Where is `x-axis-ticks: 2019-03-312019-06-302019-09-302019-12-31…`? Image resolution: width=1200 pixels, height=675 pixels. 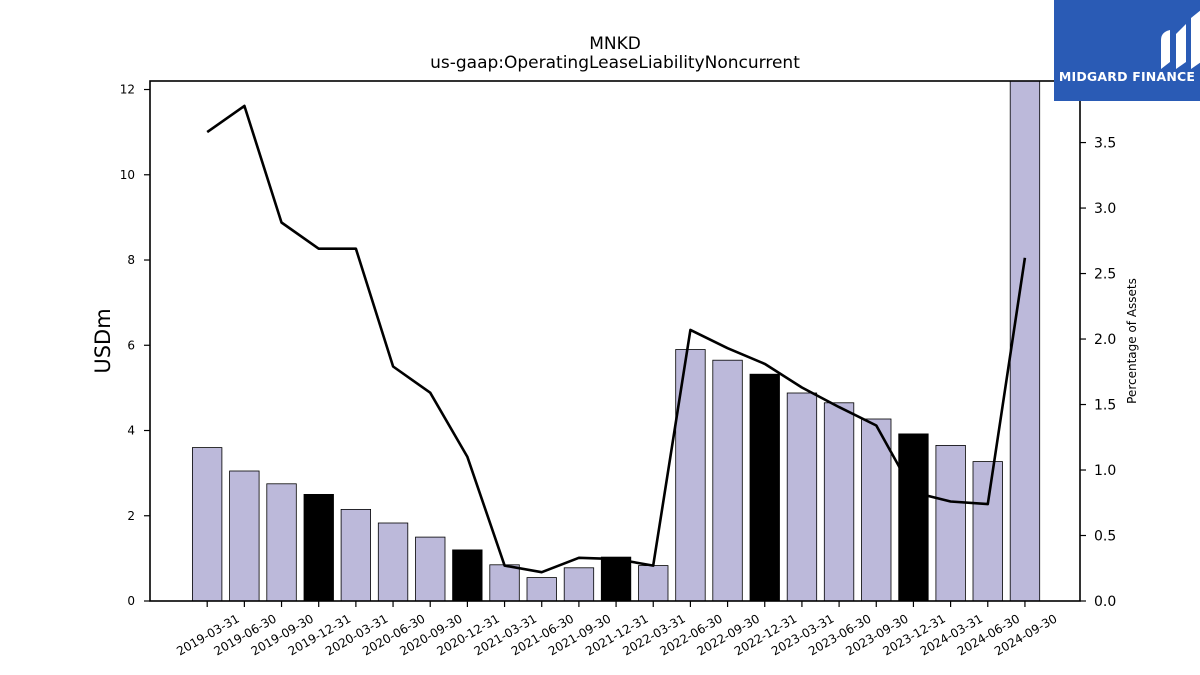
x-axis-ticks: 2019-03-312019-06-302019-09-302019-12-31… is located at coordinates (616, 629).